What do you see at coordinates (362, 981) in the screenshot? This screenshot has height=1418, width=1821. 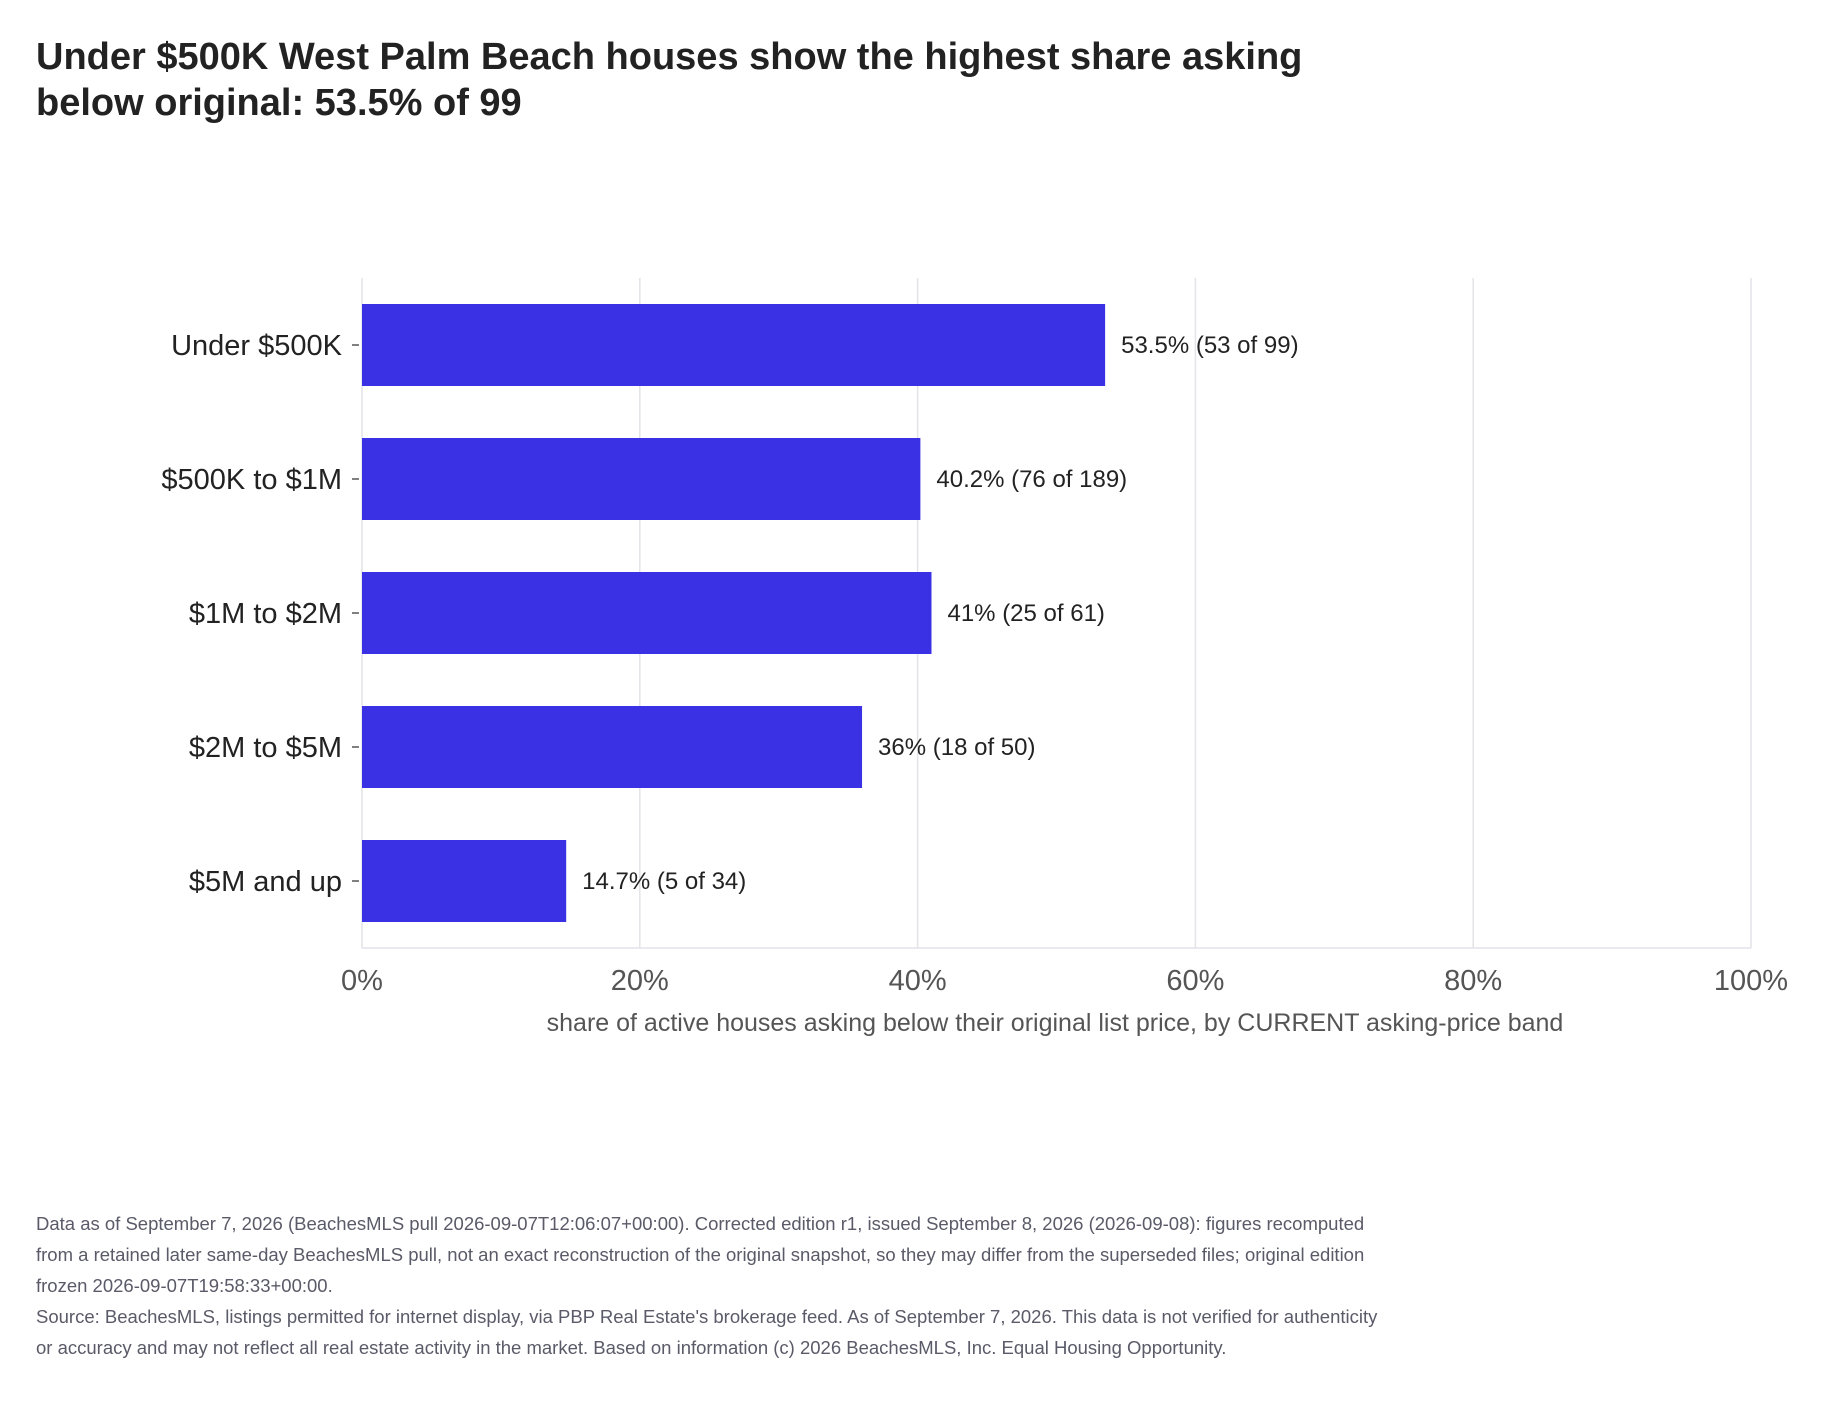 I see `x-tick-label: 0%` at bounding box center [362, 981].